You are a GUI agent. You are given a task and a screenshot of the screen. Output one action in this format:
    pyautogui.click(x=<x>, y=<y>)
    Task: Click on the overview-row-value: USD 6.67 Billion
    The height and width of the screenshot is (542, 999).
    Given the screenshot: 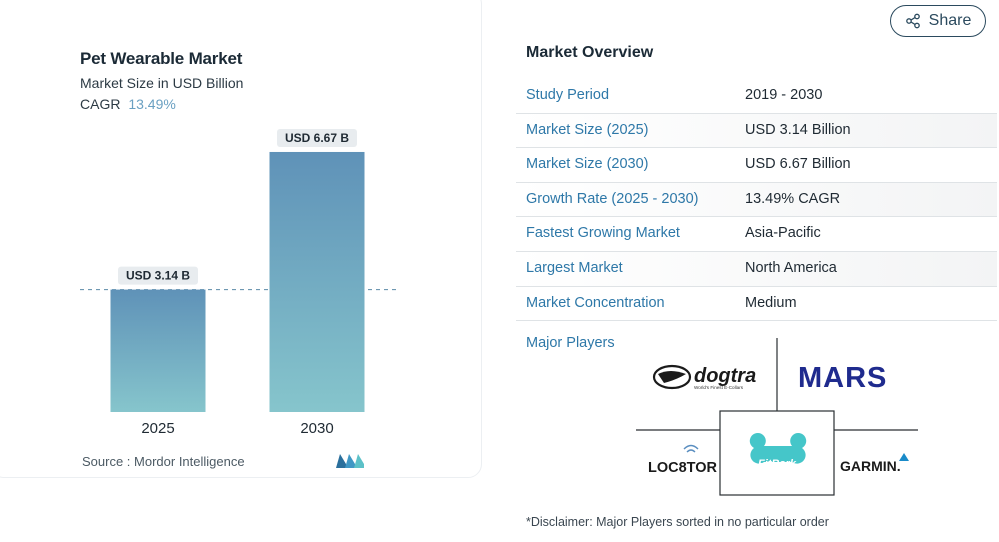 What is the action you would take?
    pyautogui.click(x=798, y=164)
    